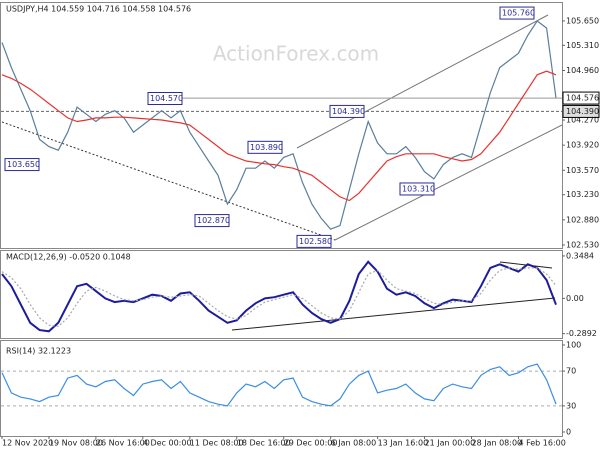 The width and height of the screenshot is (600, 454). What do you see at coordinates (582, 194) in the screenshot?
I see `y-tick-label: 103.230` at bounding box center [582, 194].